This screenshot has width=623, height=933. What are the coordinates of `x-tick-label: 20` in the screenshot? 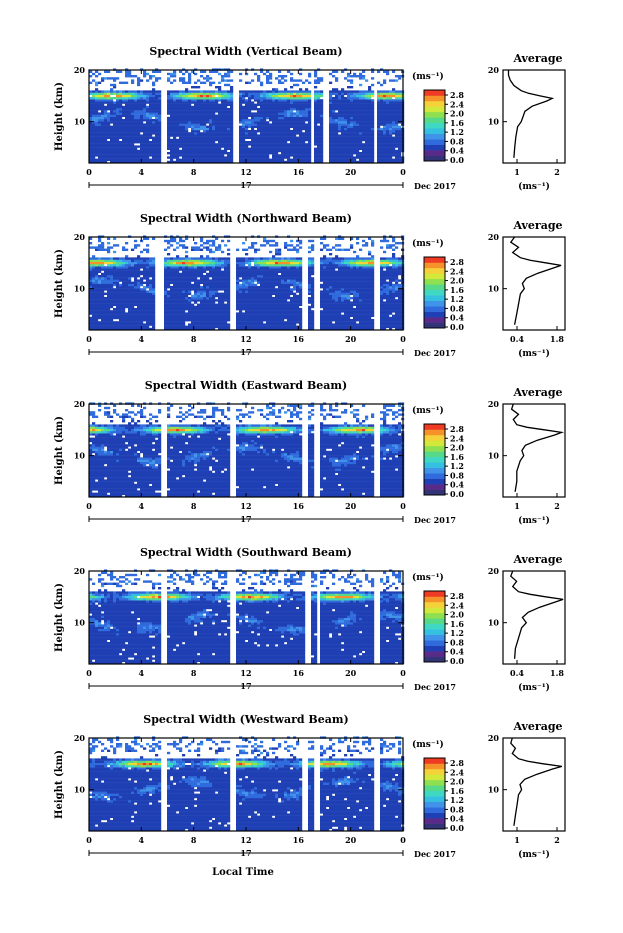 It's located at (351, 172).